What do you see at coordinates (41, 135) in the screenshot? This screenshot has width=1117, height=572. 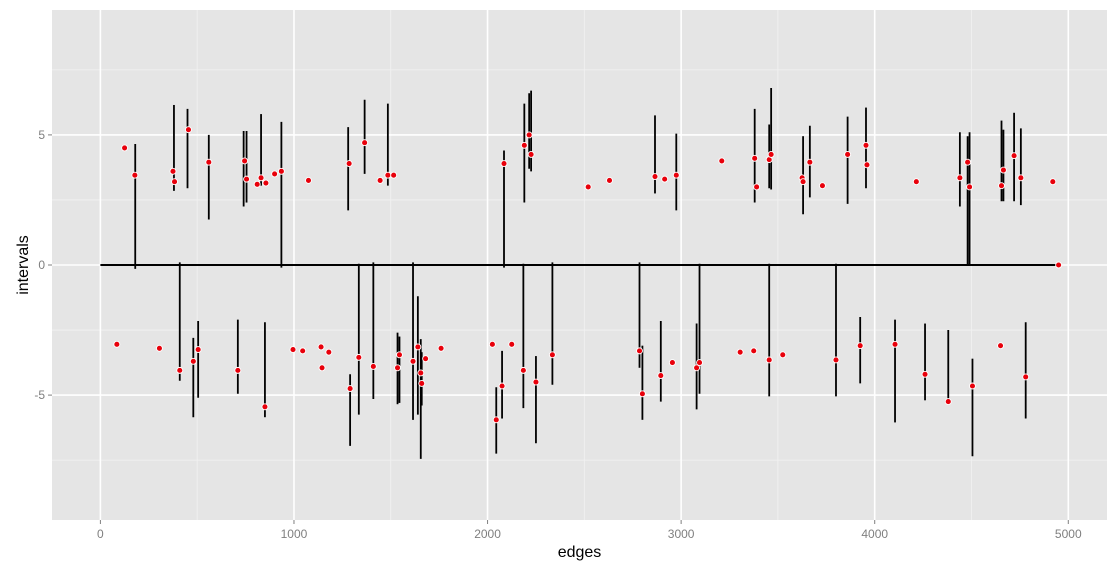 I see `y-tick-label: 5` at bounding box center [41, 135].